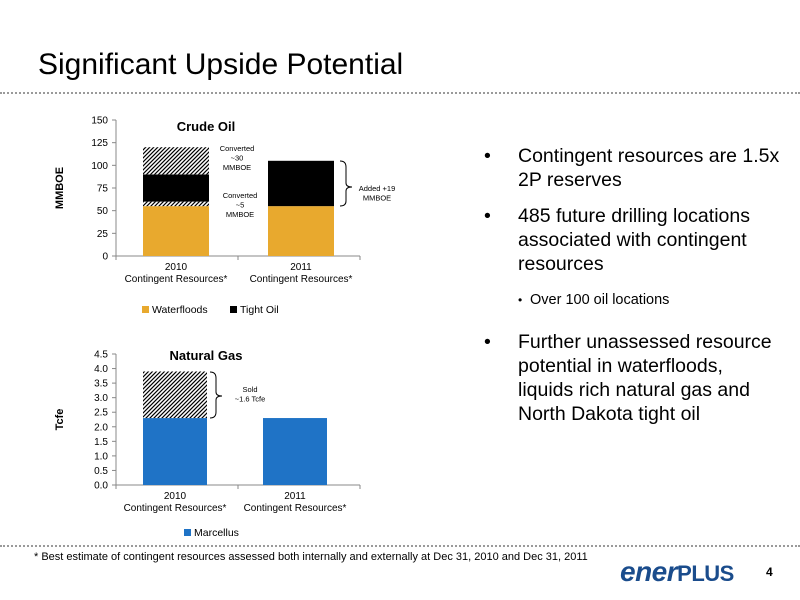 This screenshot has height=600, width=800. I want to click on chart-title: Crude Oil, so click(206, 126).